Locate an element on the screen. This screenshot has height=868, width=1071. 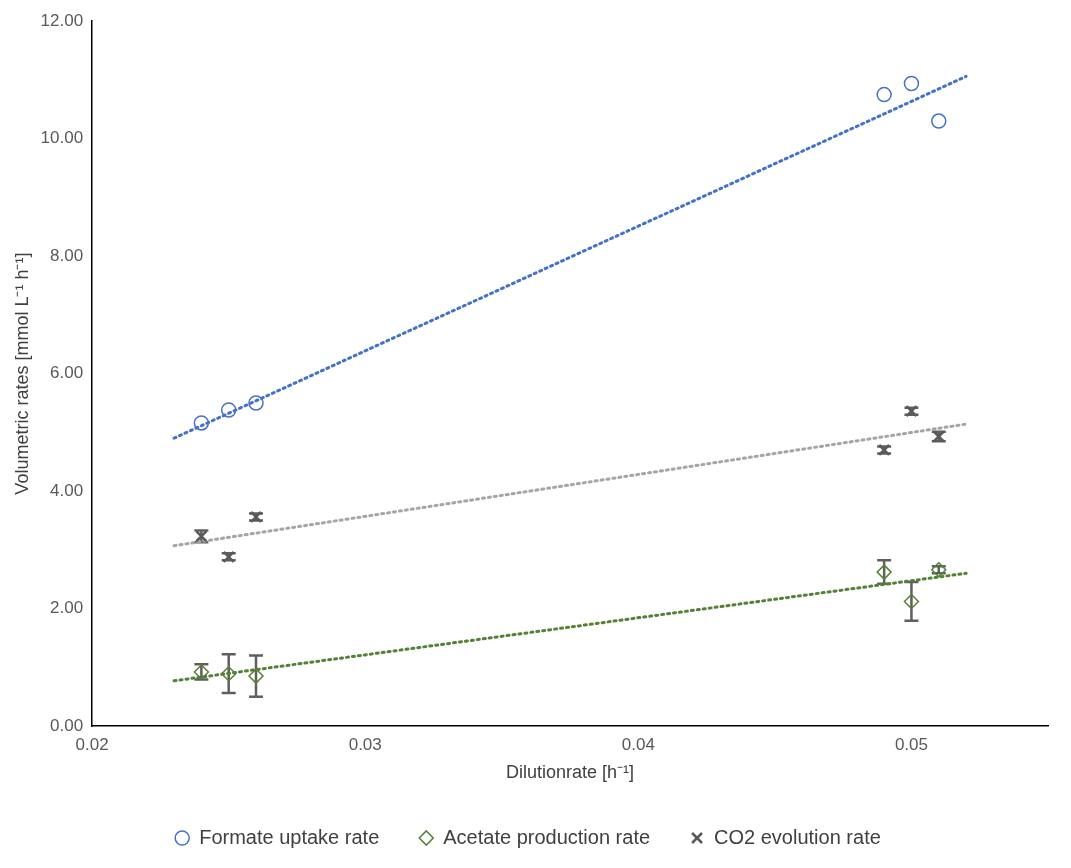
y-tick-label: 2.00 is located at coordinates (67, 608).